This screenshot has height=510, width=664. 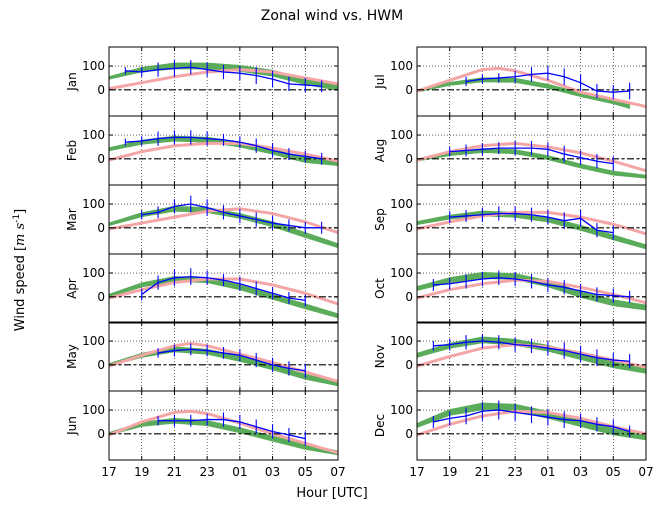 I want to click on month-label: May, so click(x=72, y=356).